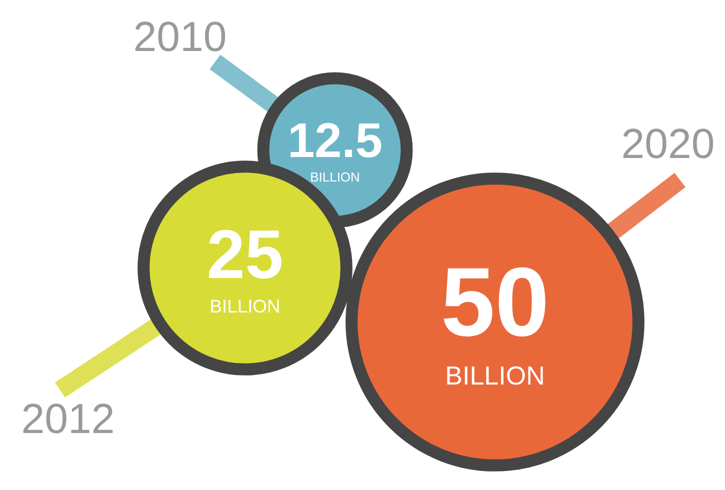 This screenshot has height=490, width=725. What do you see at coordinates (245, 254) in the screenshot?
I see `data-label: 25` at bounding box center [245, 254].